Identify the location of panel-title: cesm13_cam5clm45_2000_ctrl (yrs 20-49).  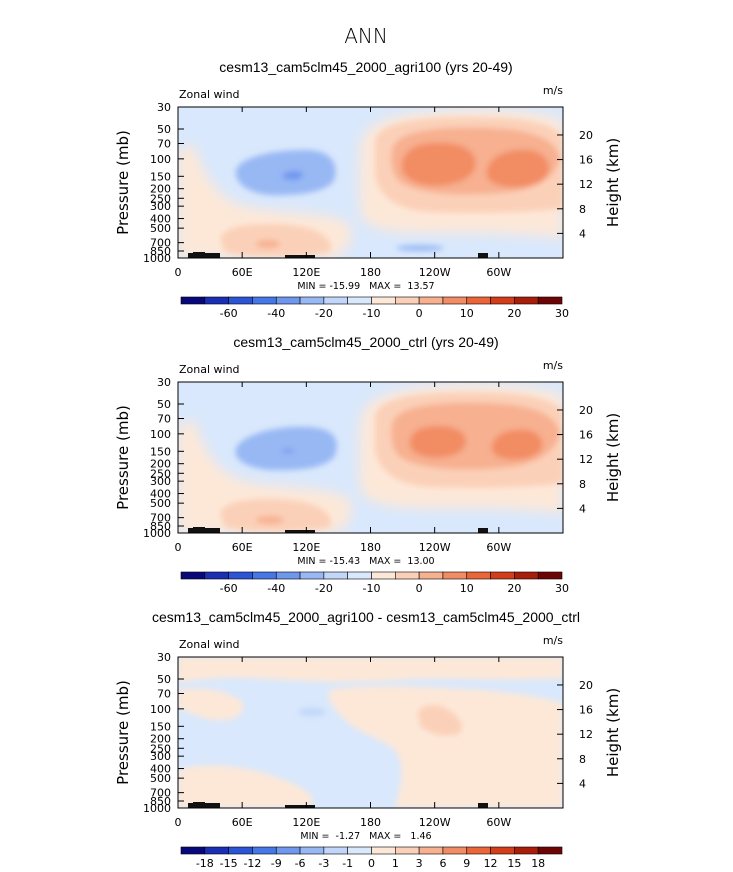
(365, 342).